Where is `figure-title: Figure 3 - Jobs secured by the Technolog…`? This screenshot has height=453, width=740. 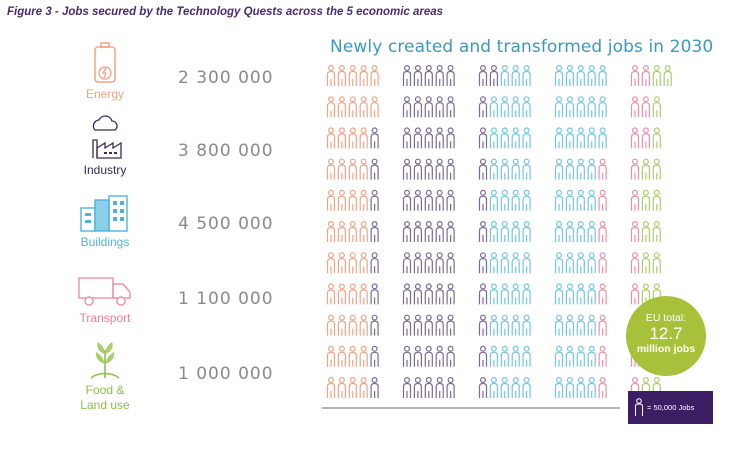
figure-title: Figure 3 - Jobs secured by the Technolog… is located at coordinates (225, 12).